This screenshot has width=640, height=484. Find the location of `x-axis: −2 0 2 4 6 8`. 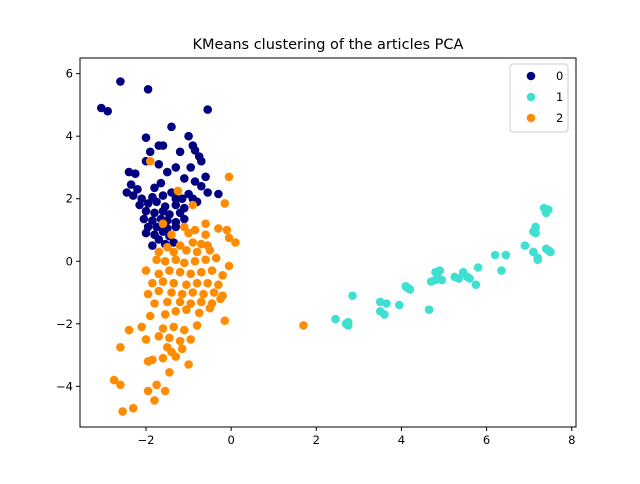

x-axis: −2 0 2 4 6 8 is located at coordinates (356, 437).